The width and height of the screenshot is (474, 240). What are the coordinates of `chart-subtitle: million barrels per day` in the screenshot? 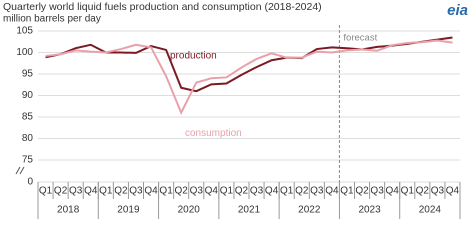 It's located at (52, 19).